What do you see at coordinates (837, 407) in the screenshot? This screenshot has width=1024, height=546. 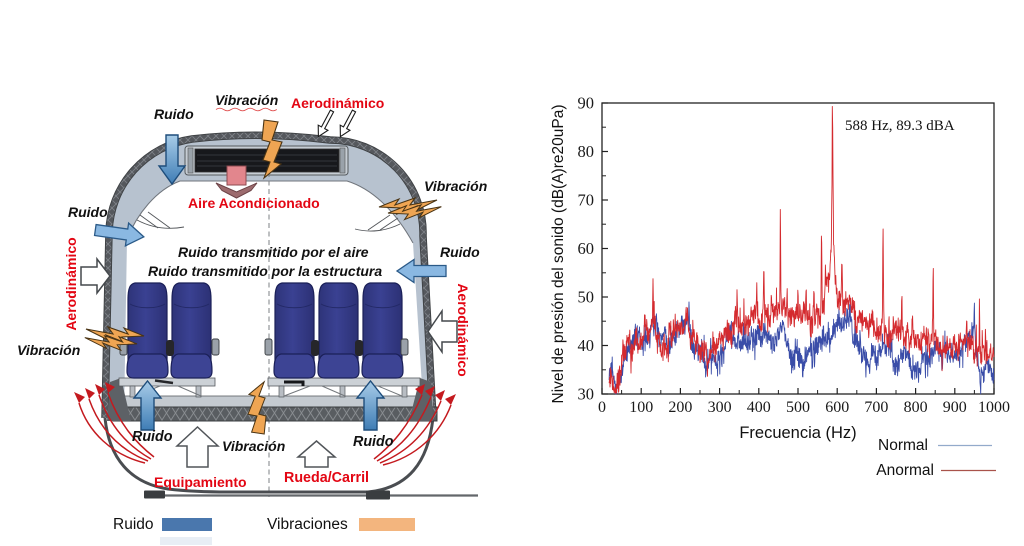 I see `svg-text: 600` at bounding box center [837, 407].